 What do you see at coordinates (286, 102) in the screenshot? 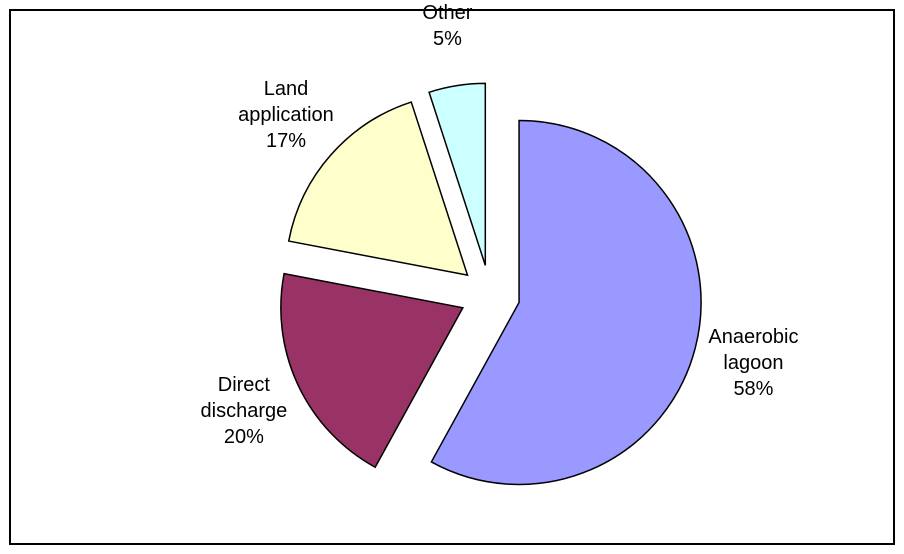
I see `category-label: Land application` at bounding box center [286, 102].